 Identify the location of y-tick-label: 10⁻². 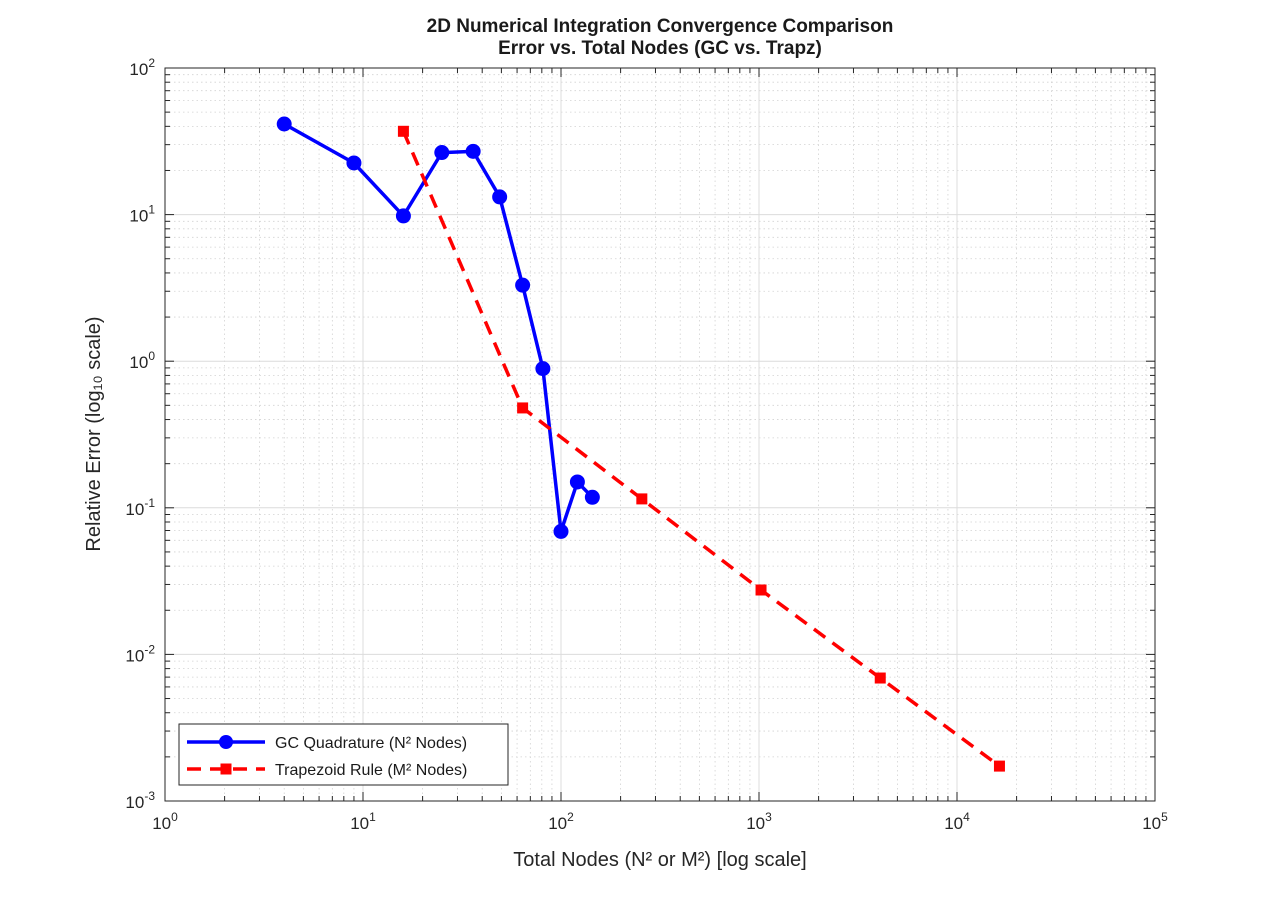
(140, 653).